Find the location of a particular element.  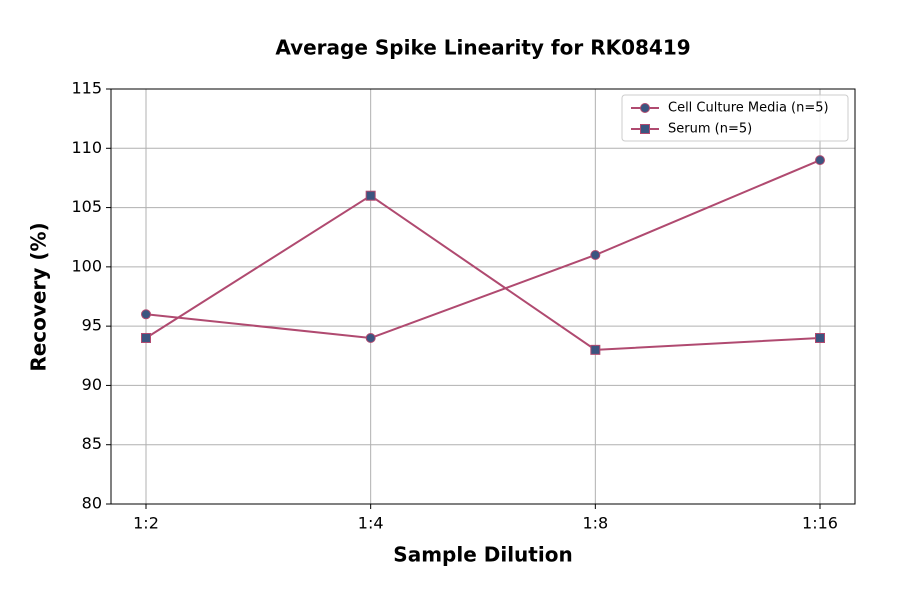

legend-label: Cell Culture Media (n=5) is located at coordinates (748, 108).